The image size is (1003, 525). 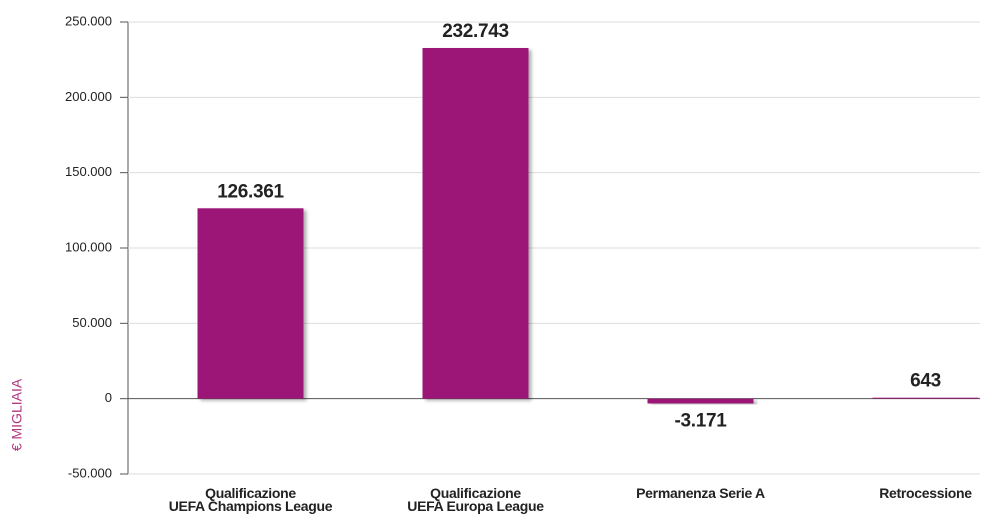 What do you see at coordinates (88, 96) in the screenshot?
I see `y-tick-label: 200.000` at bounding box center [88, 96].